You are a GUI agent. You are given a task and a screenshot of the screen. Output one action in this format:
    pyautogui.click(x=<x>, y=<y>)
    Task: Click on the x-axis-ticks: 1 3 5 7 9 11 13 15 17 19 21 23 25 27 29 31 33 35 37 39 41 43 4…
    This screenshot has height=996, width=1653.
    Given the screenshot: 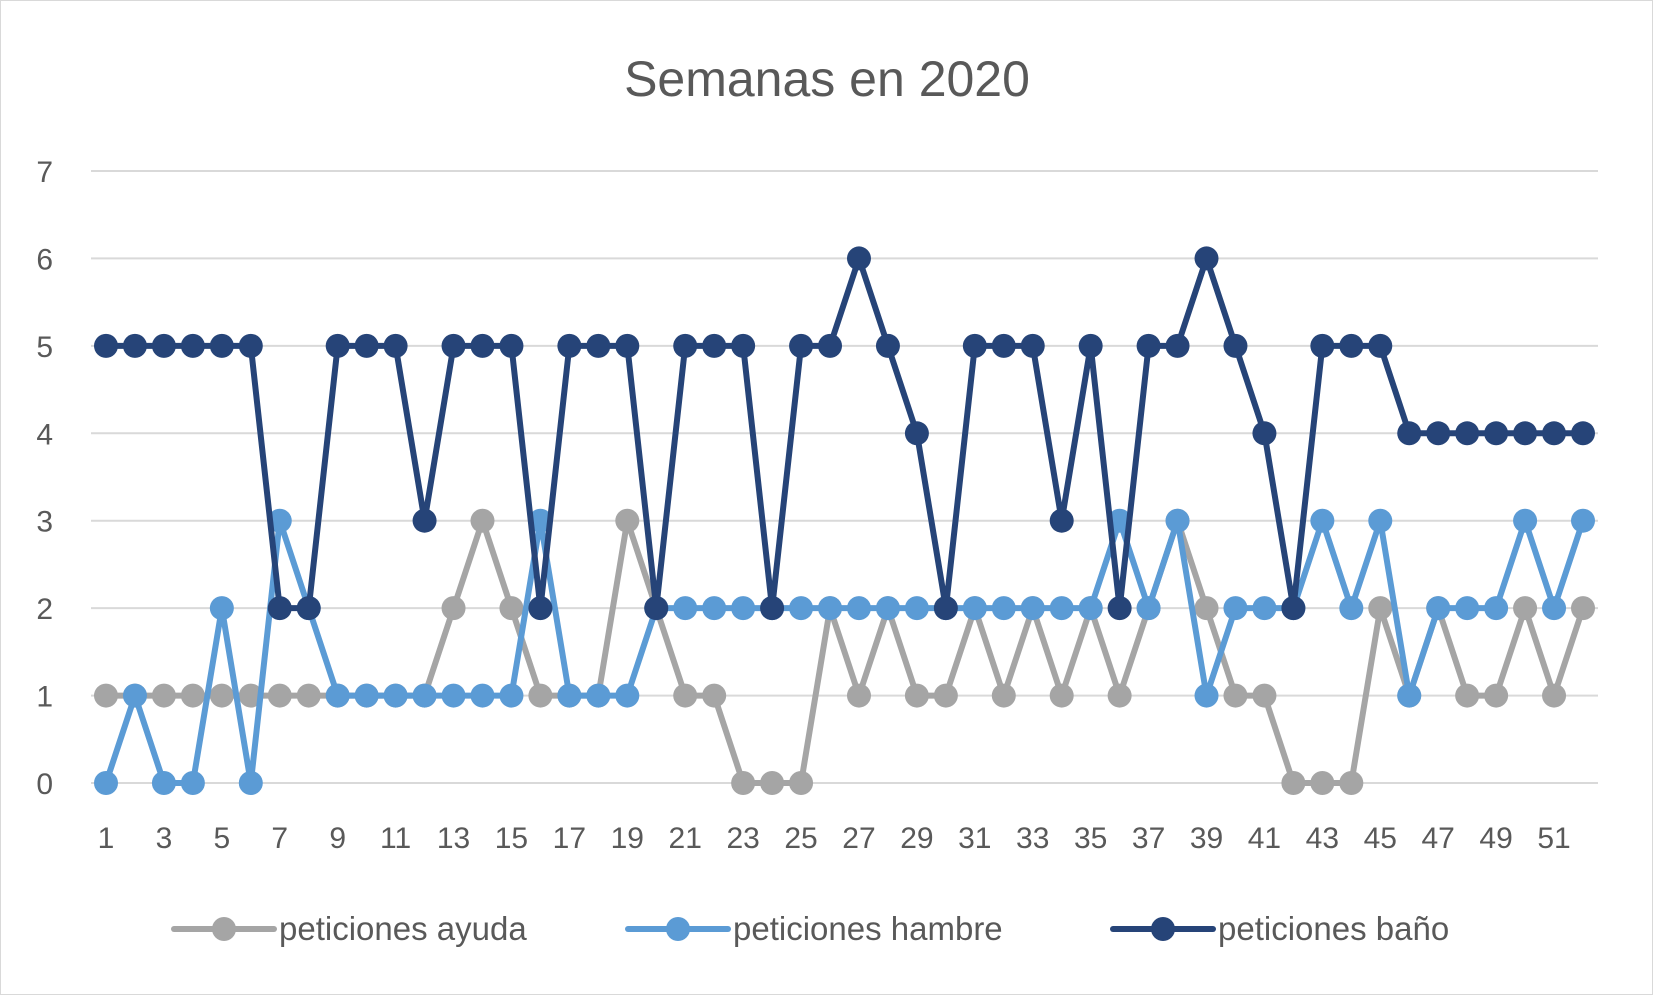 What is the action you would take?
    pyautogui.click(x=834, y=838)
    